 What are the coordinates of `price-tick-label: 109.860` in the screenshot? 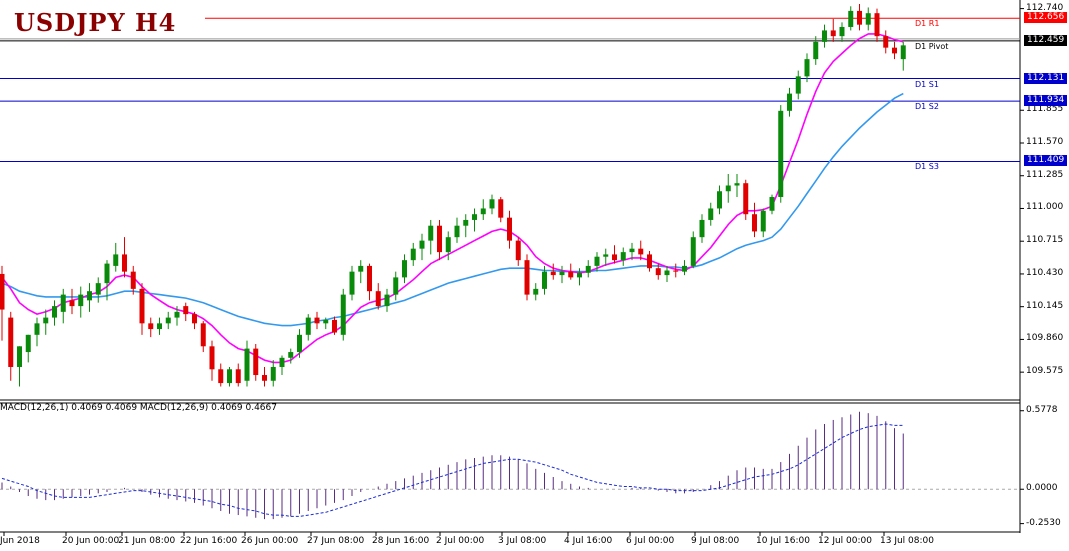 It's located at (1045, 338).